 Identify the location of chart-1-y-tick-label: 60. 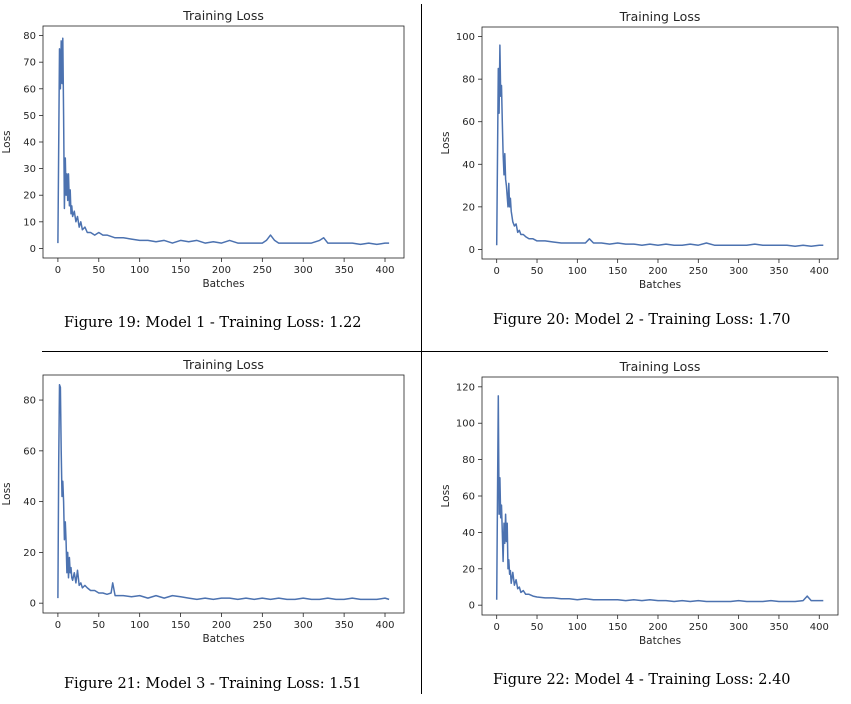
(29, 89).